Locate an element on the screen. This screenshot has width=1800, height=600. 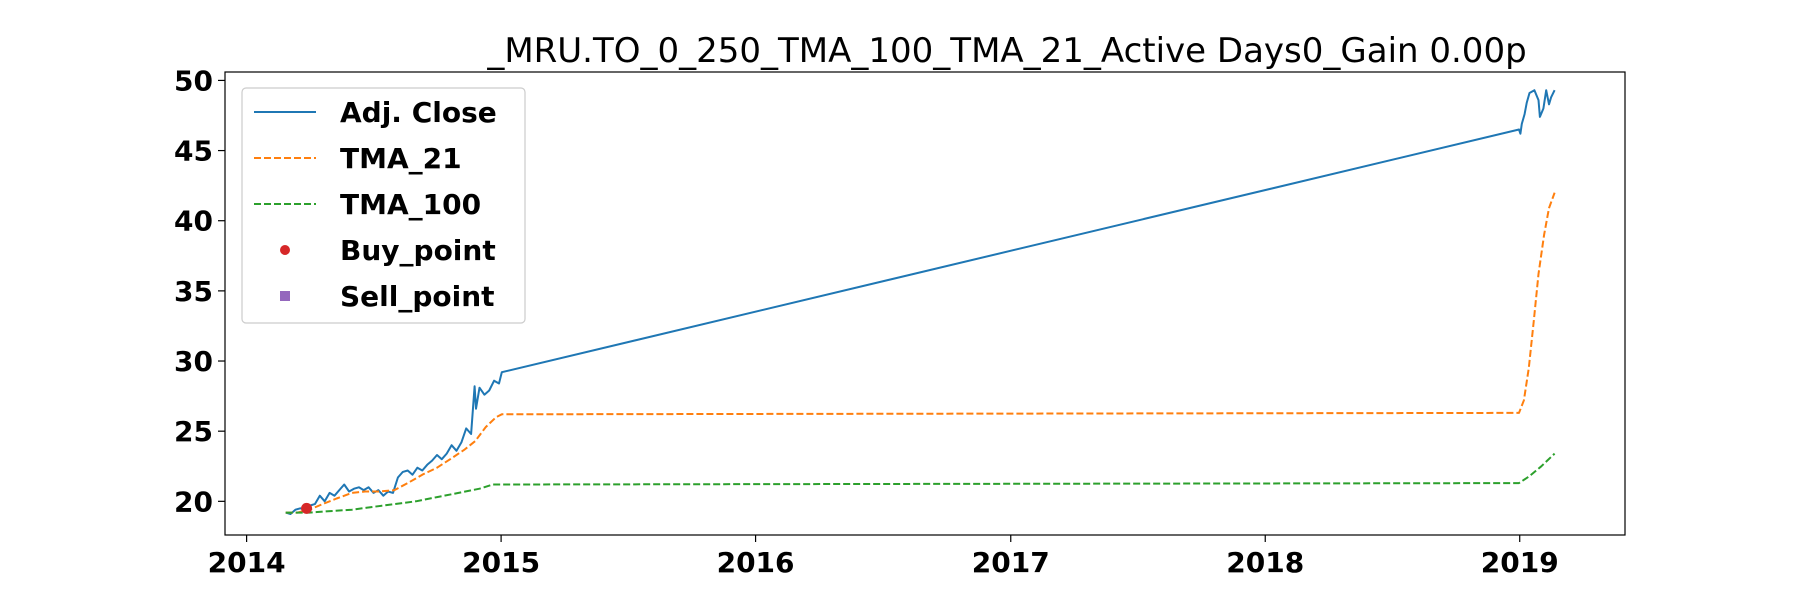
buy-point-marker is located at coordinates (307, 508).